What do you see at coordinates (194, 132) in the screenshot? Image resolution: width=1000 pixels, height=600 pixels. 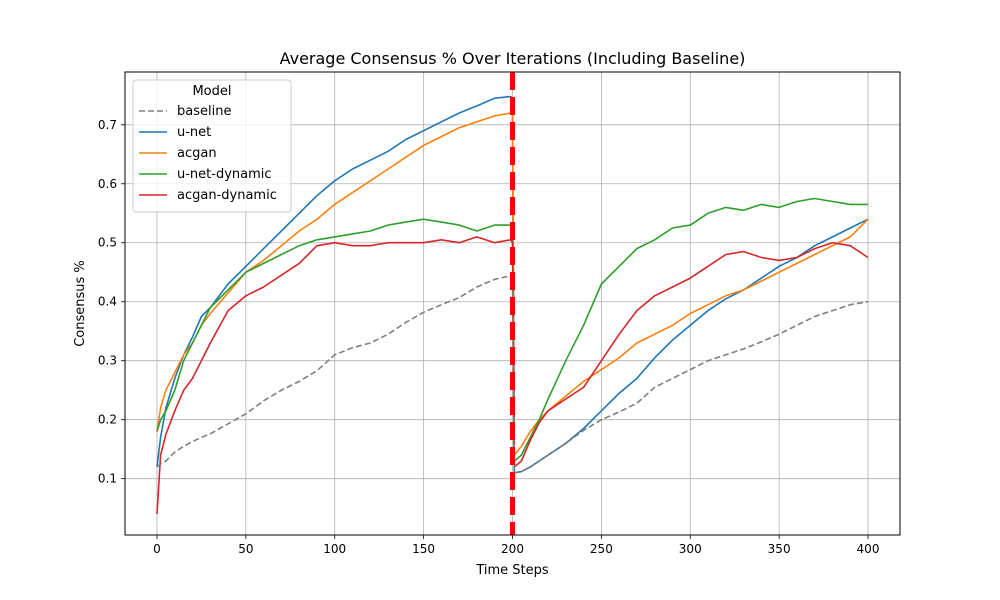 I see `legend-label-u-net: u-net` at bounding box center [194, 132].